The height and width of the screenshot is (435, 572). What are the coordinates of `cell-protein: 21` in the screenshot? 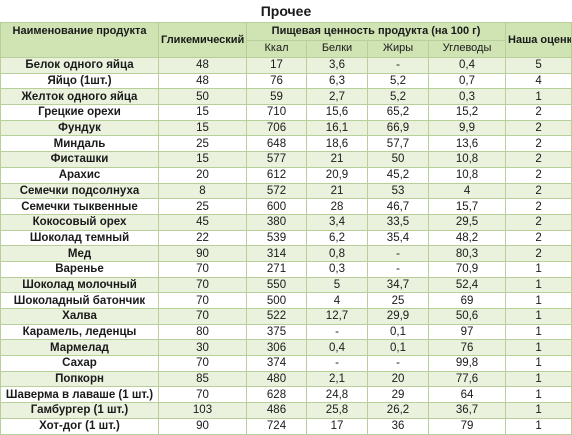 It's located at (337, 159).